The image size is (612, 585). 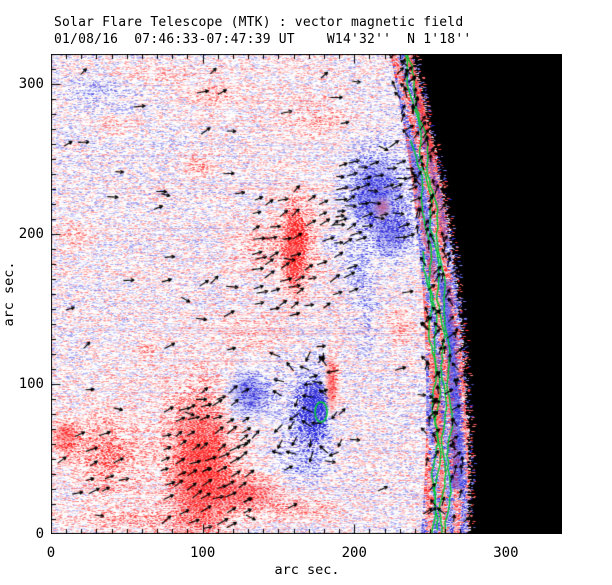 What do you see at coordinates (31, 234) in the screenshot?
I see `y-tick-label: 200` at bounding box center [31, 234].